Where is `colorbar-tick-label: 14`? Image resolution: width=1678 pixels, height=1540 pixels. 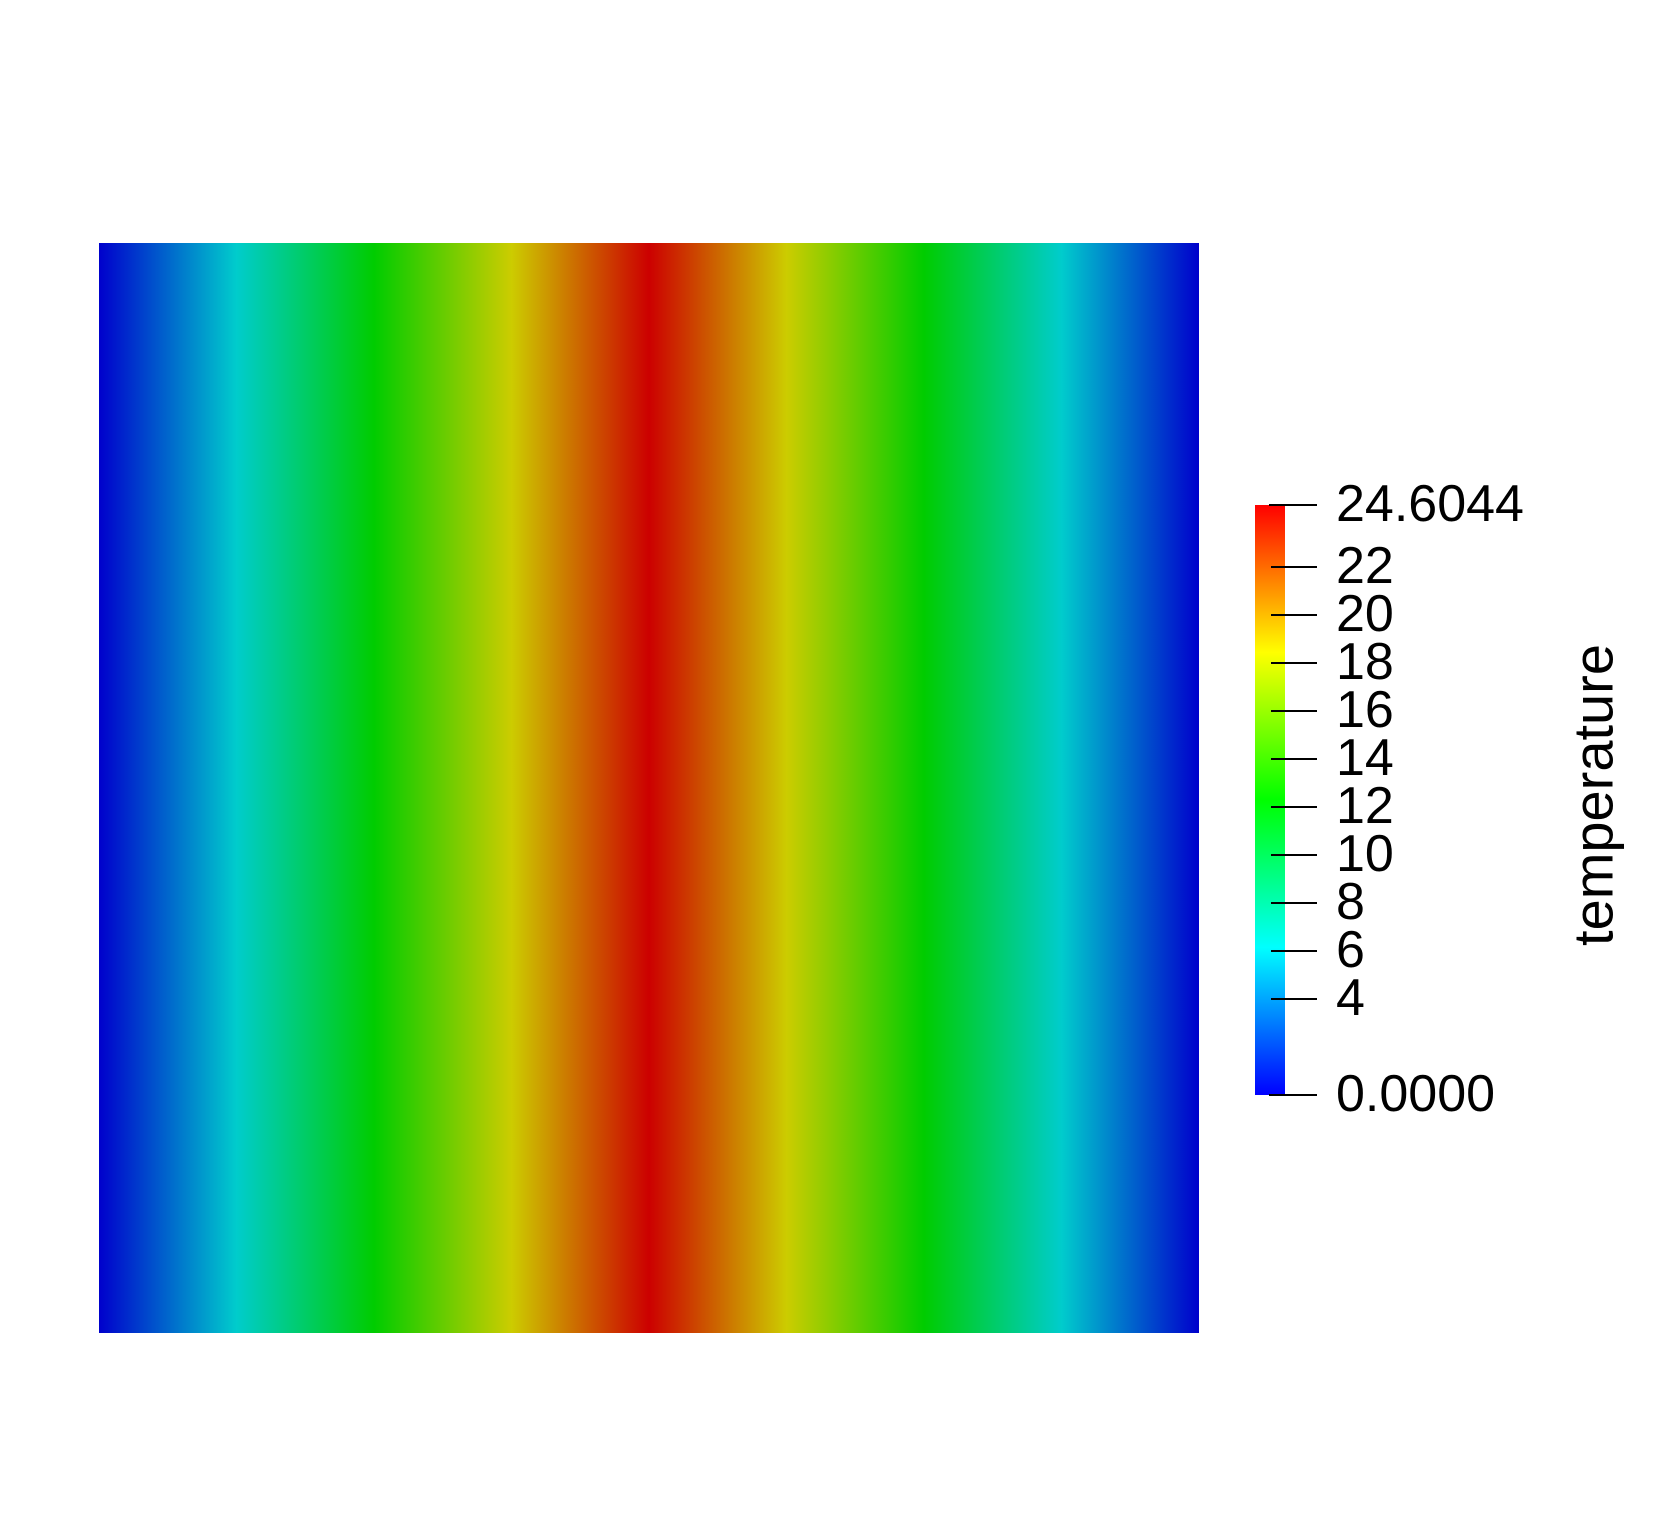 colorbar-tick-label: 14 is located at coordinates (1365, 758).